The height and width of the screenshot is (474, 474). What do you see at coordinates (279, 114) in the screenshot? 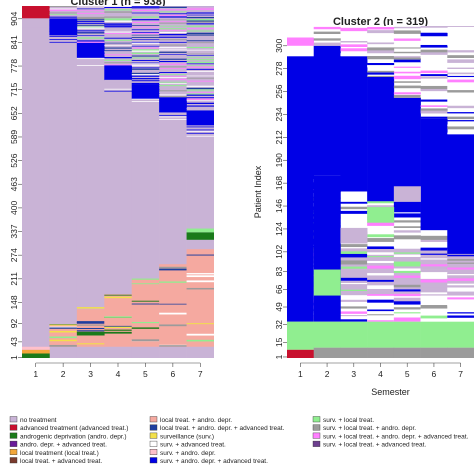
I see `y-tick-label: 234` at bounding box center [279, 114].